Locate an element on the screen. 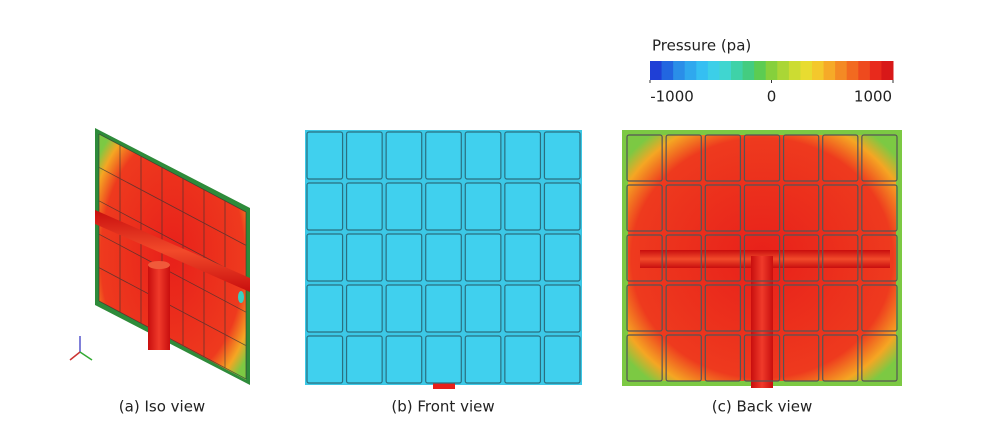 This screenshot has height=440, width=987. iso-view-image is located at coordinates (159, 256).